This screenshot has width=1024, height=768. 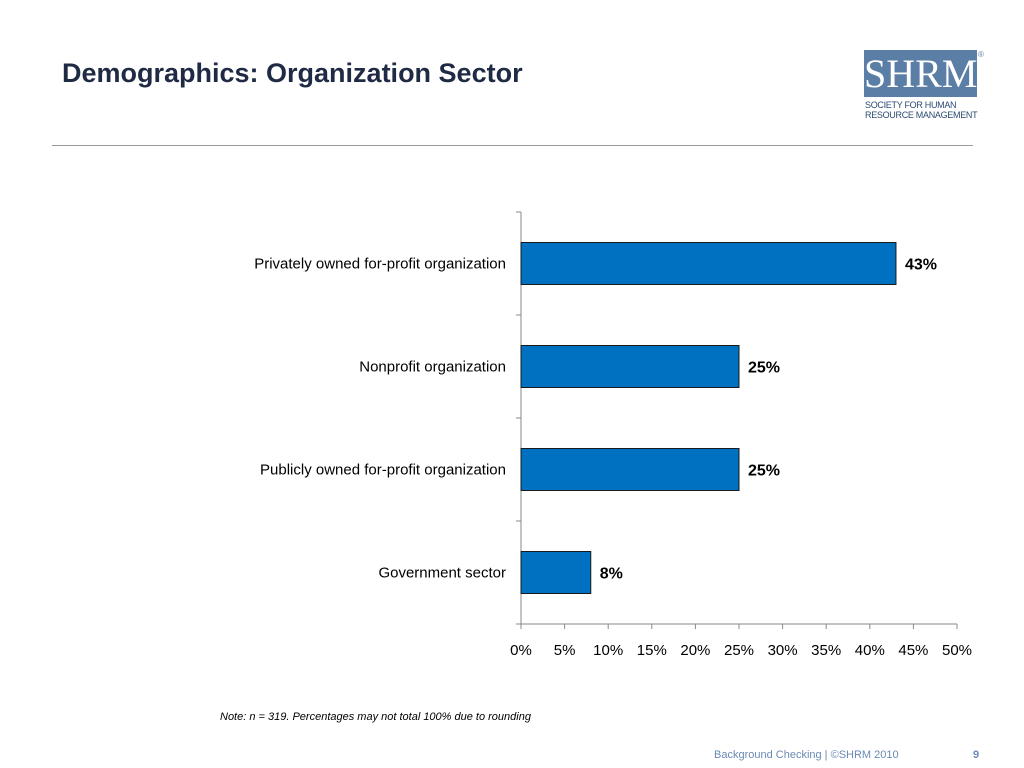 I want to click on x-tick-label: 25%, so click(x=739, y=650).